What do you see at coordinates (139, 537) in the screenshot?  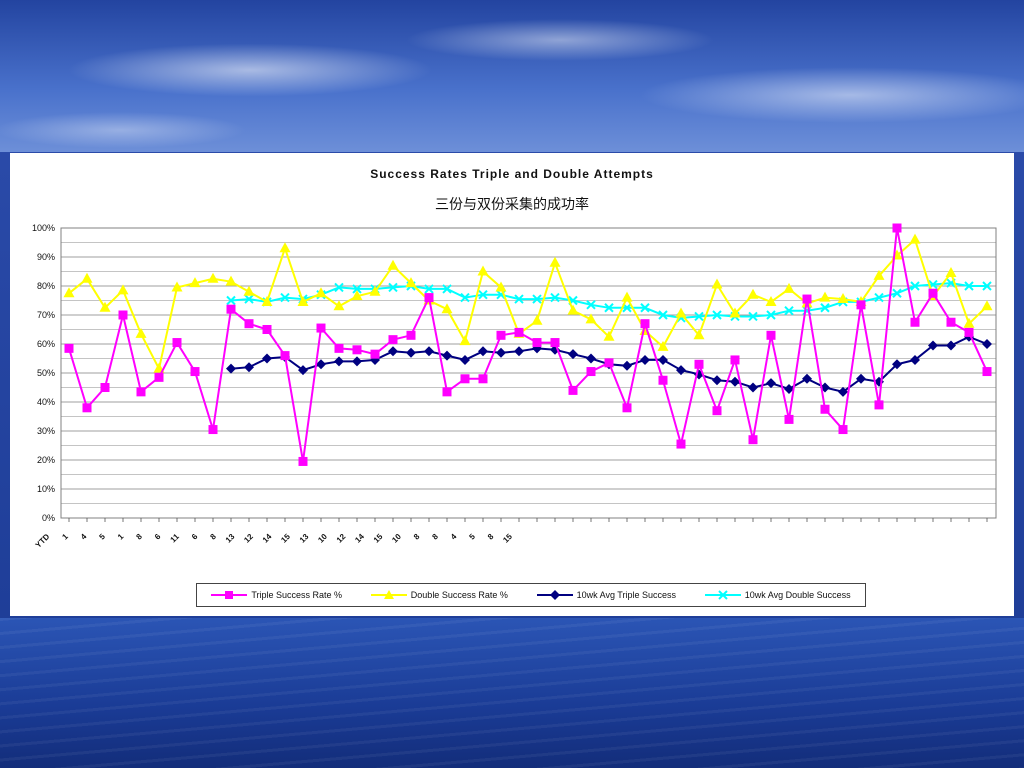 I see `x-tick-label: 8` at bounding box center [139, 537].